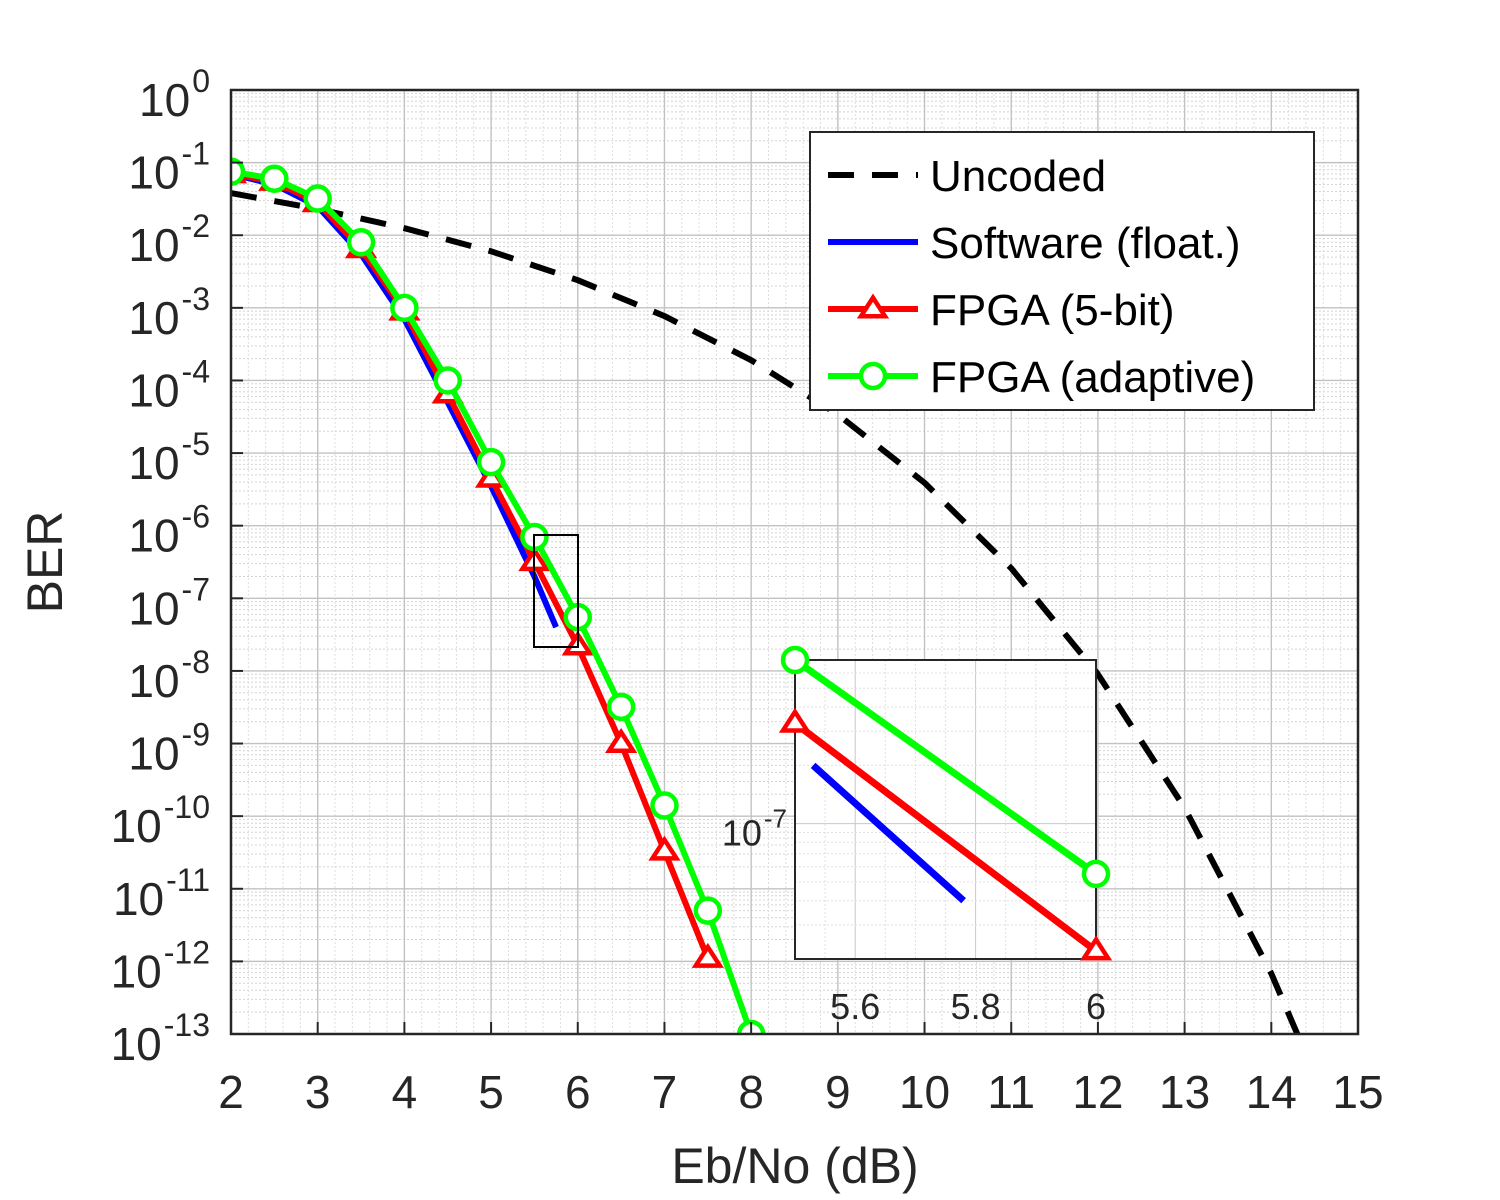  Describe the element at coordinates (169, 457) in the screenshot. I see `y-tick-label: 10⁻⁵` at that location.